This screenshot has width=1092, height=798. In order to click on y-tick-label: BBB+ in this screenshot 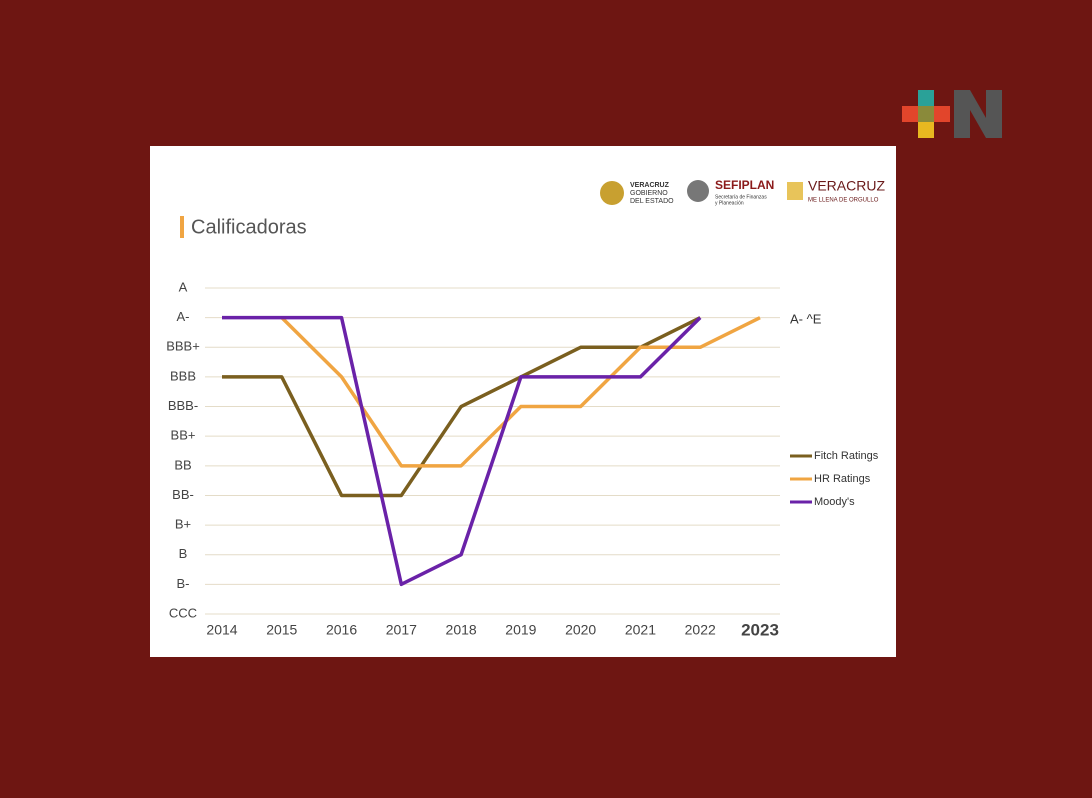, I will do `click(183, 346)`.